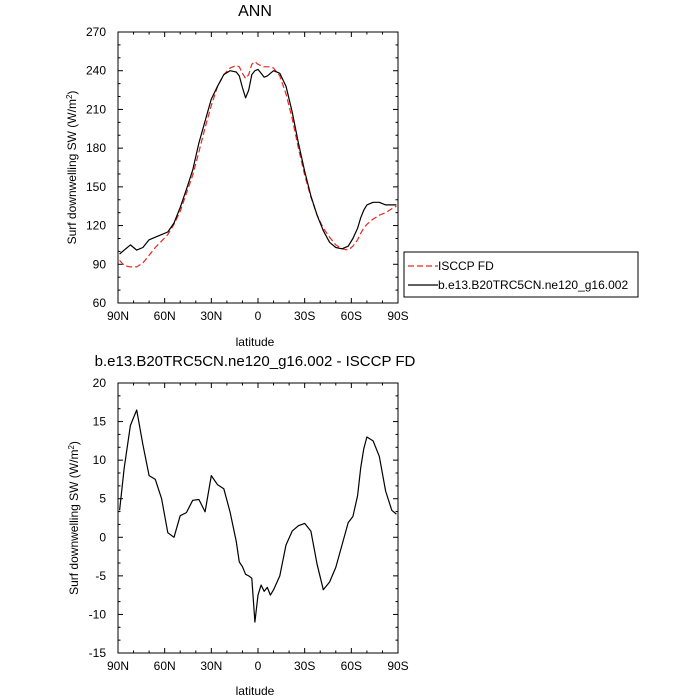 The image size is (700, 700). Describe the element at coordinates (100, 264) in the screenshot. I see `y-tick-label: 90` at that location.